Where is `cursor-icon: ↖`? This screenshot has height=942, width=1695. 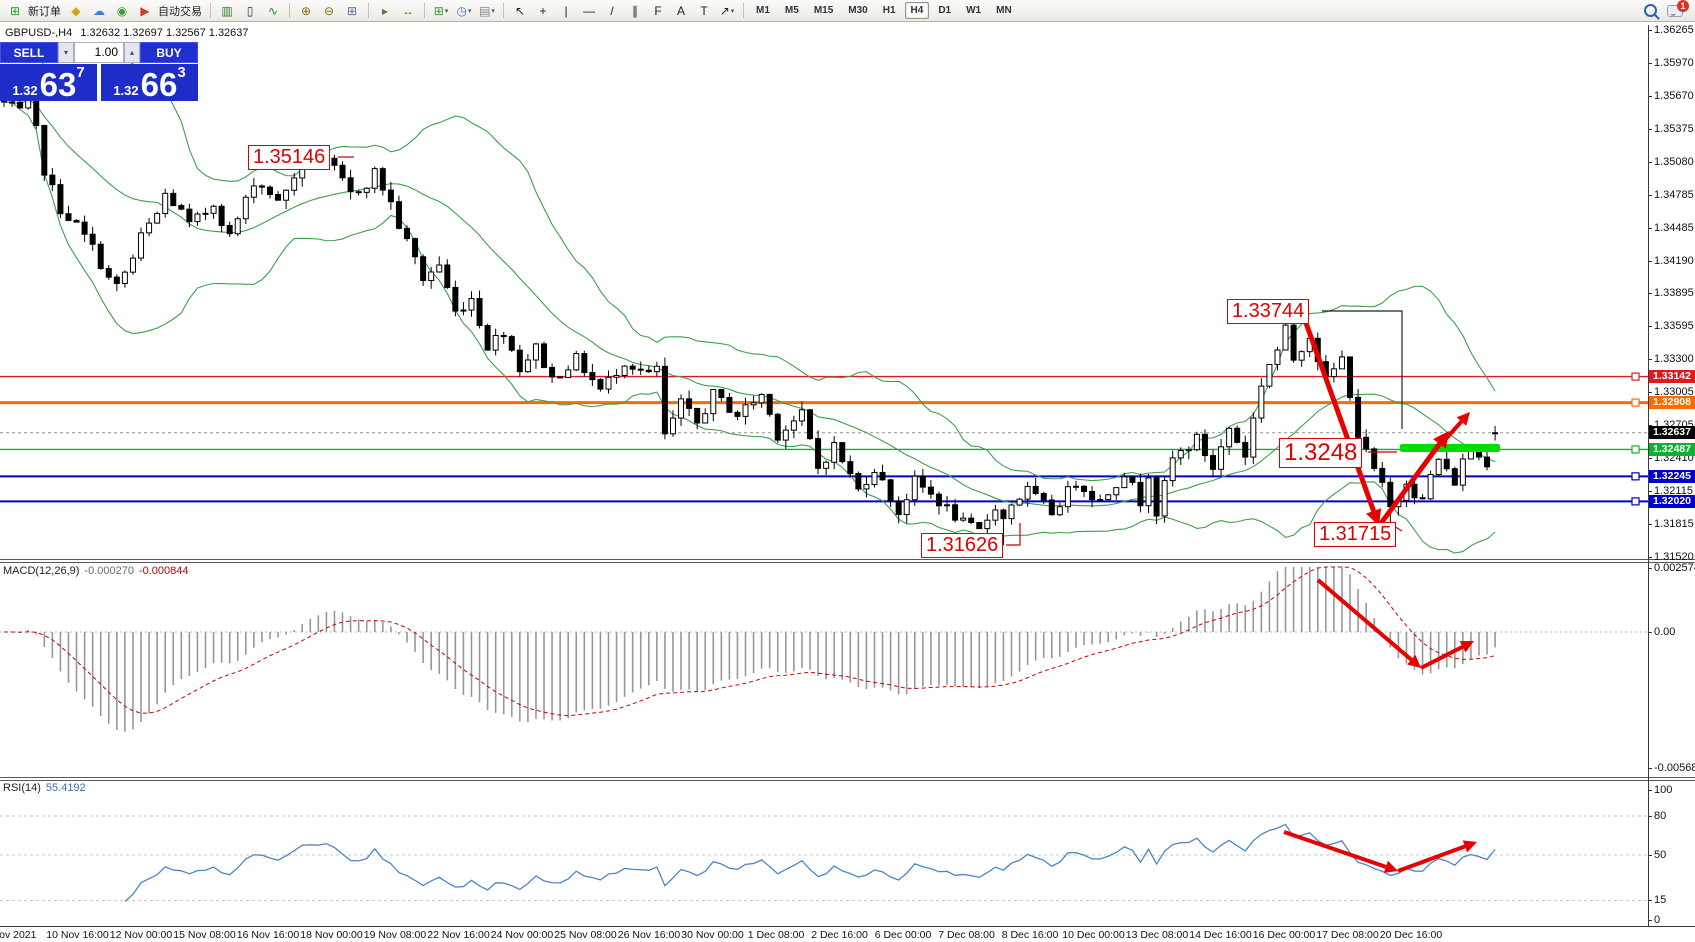 cursor-icon: ↖ is located at coordinates (520, 10).